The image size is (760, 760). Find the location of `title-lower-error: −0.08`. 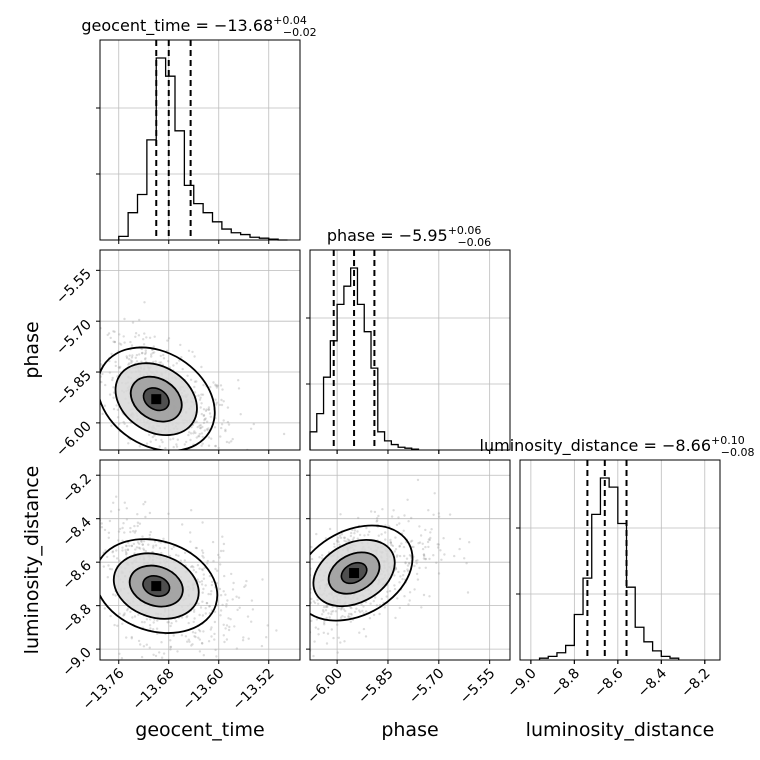

title-lower-error: −0.08 is located at coordinates (738, 452).